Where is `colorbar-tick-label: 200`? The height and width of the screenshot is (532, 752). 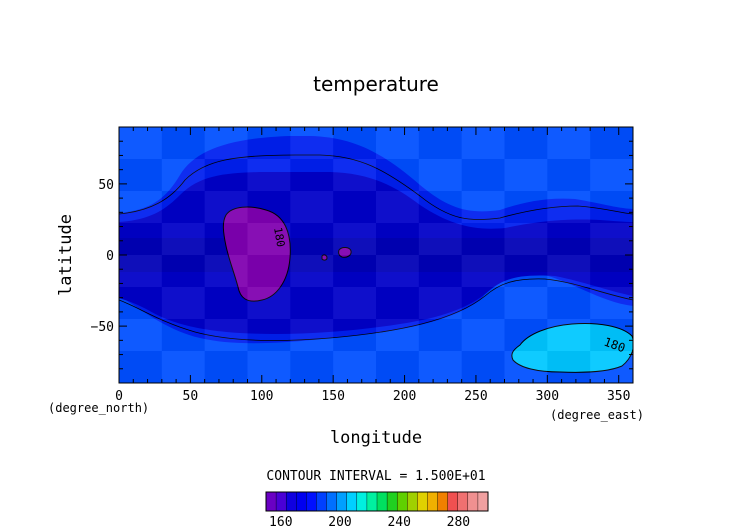 colorbar-tick-label: 200 is located at coordinates (339, 522).